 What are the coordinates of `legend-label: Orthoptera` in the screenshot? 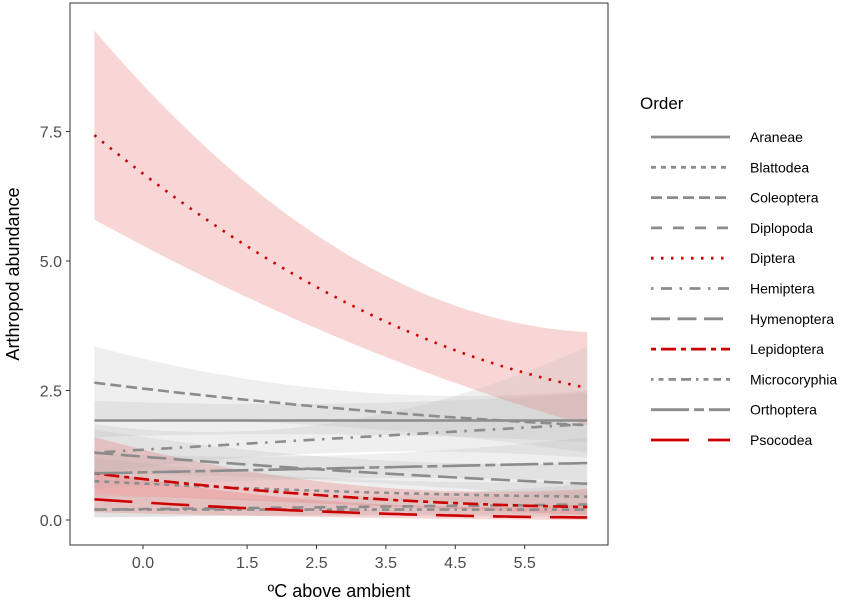 It's located at (783, 410).